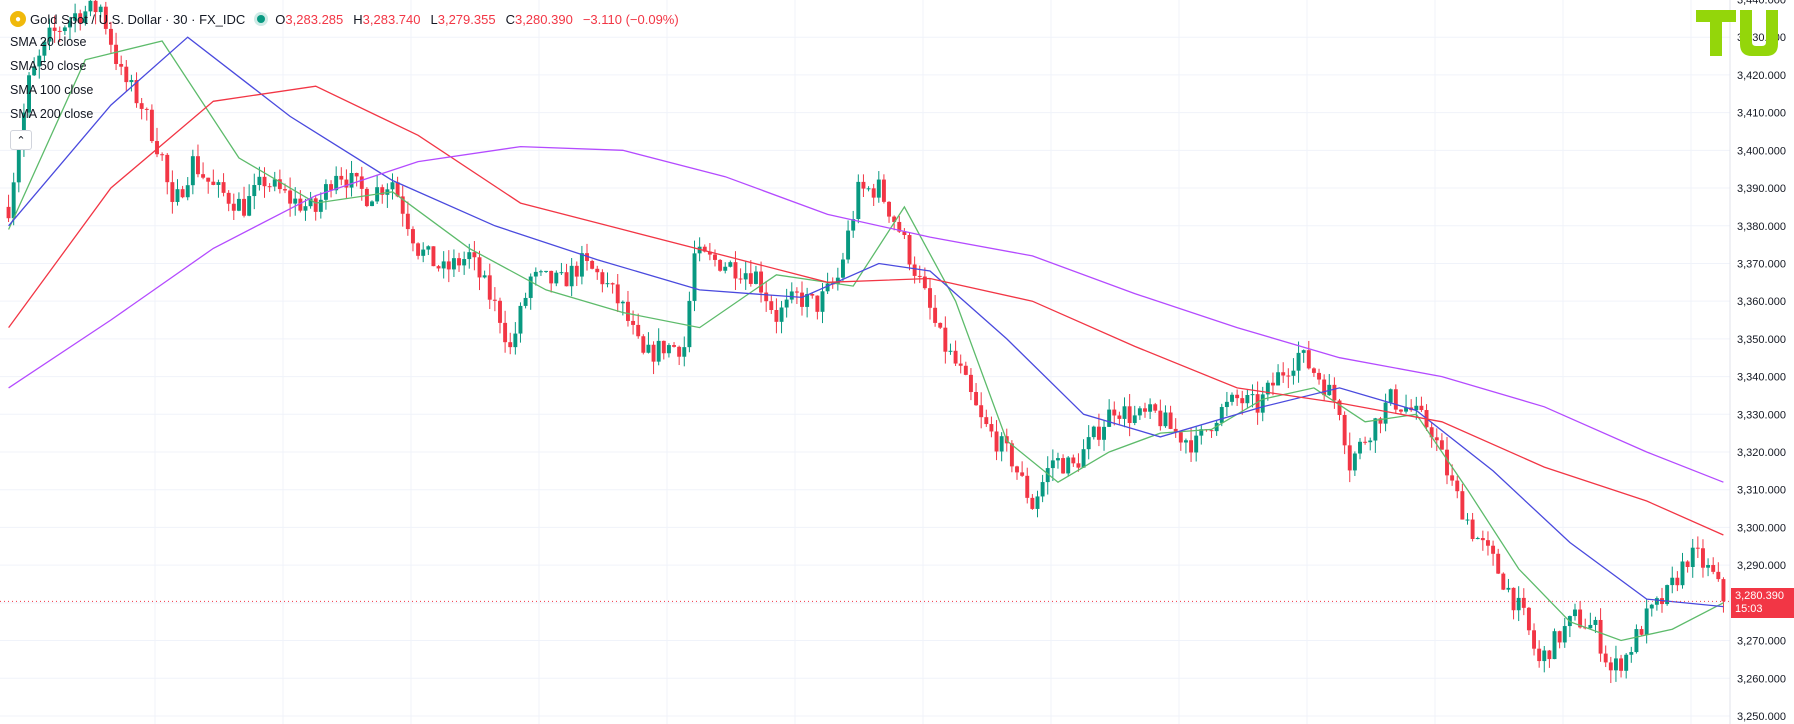  What do you see at coordinates (1761, 264) in the screenshot?
I see `y-tick-label: 3,370.000` at bounding box center [1761, 264].